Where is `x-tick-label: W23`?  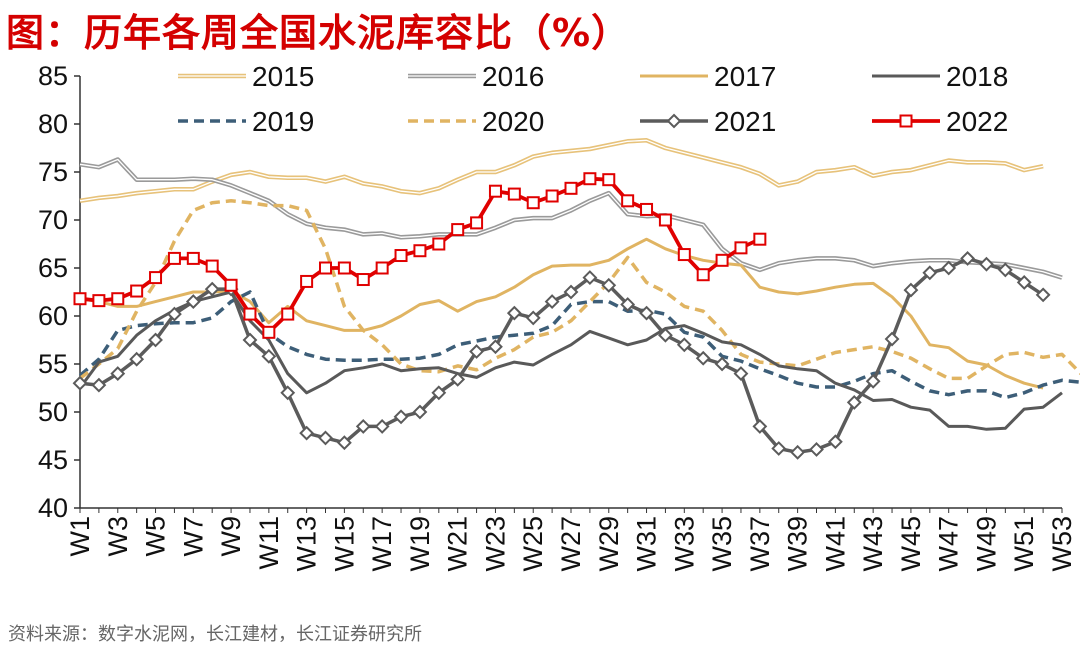
x-tick-label: W23 is located at coordinates (495, 544).